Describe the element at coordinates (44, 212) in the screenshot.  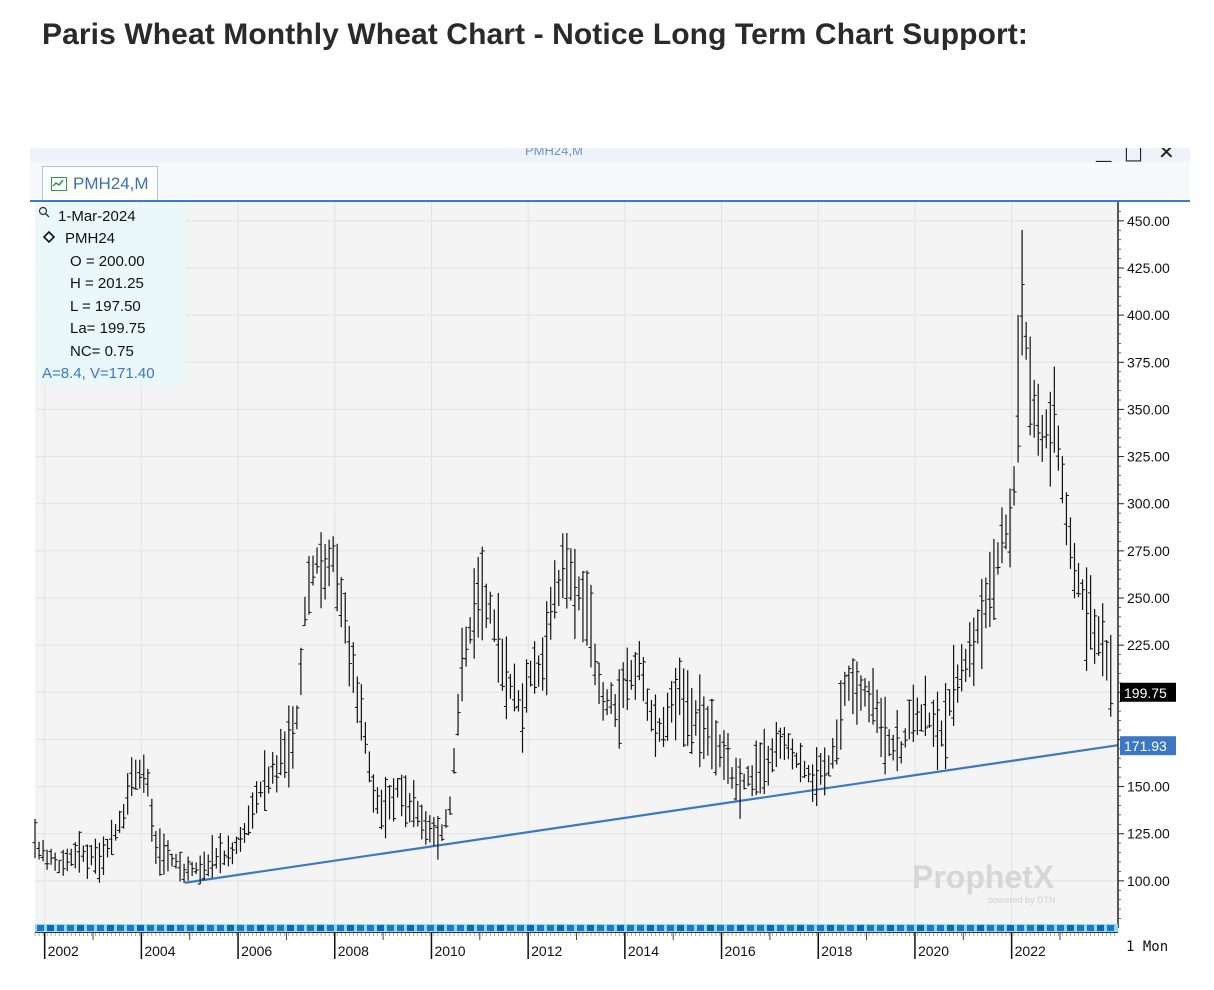
I see `zoom-icon` at that location.